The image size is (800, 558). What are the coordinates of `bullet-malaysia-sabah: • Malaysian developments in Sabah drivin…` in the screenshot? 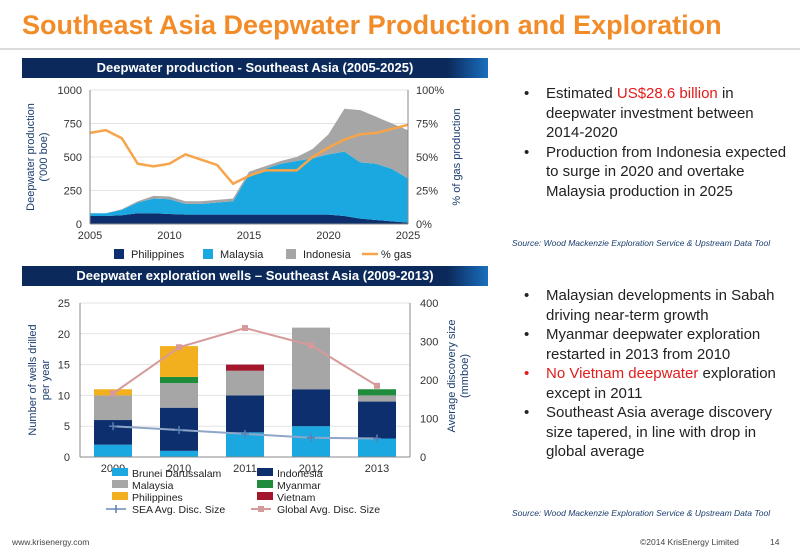 It's located at (649, 305).